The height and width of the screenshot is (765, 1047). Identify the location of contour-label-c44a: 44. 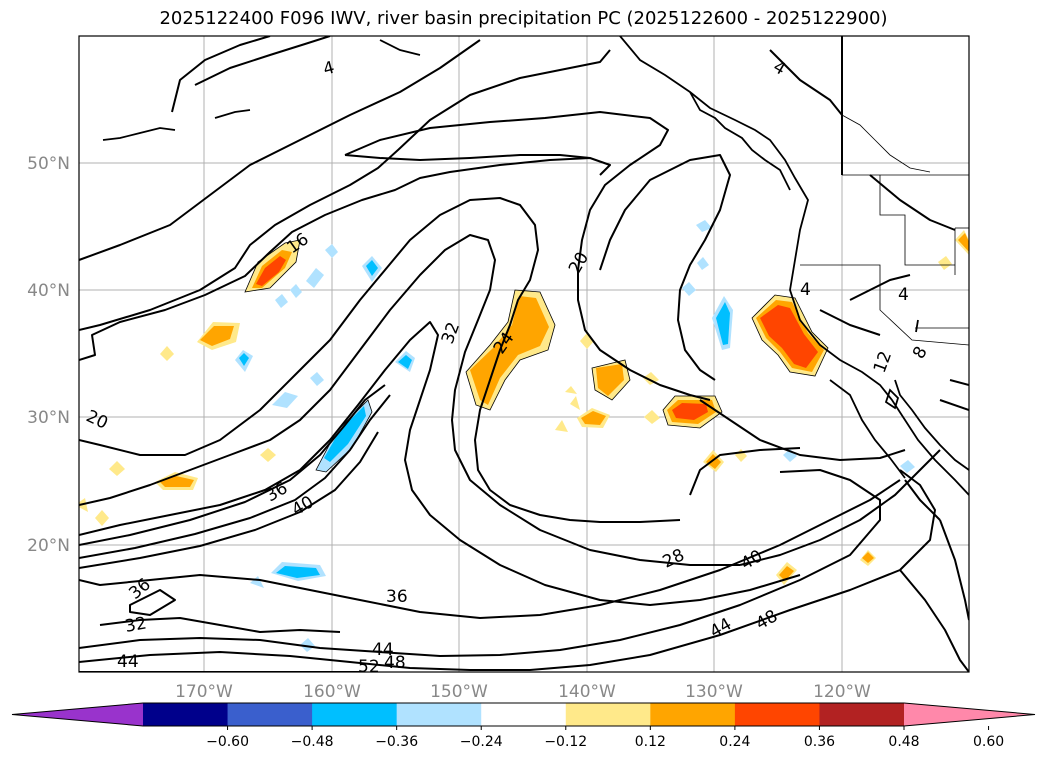
(128, 662).